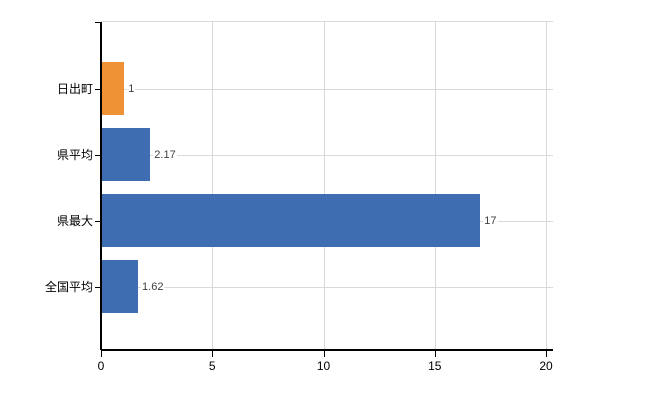 Image resolution: width=650 pixels, height=400 pixels. I want to click on bar-value-label-0: 1, so click(131, 88).